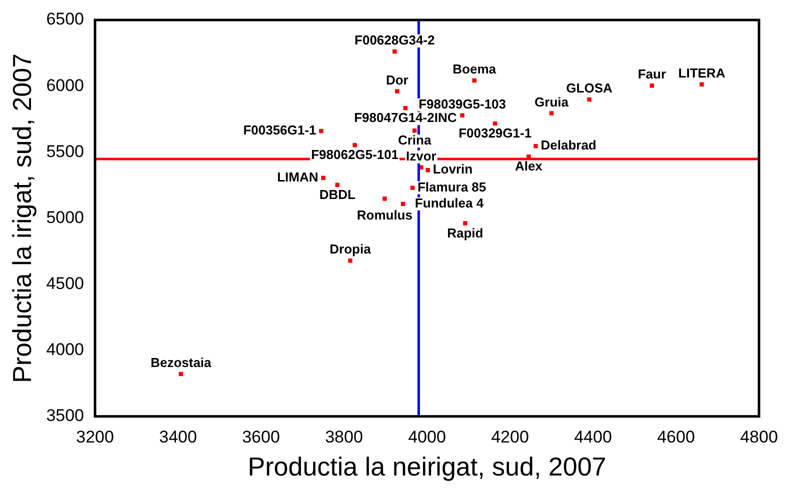 This screenshot has width=787, height=488. What do you see at coordinates (529, 166) in the screenshot?
I see `data-label: Alex` at bounding box center [529, 166].